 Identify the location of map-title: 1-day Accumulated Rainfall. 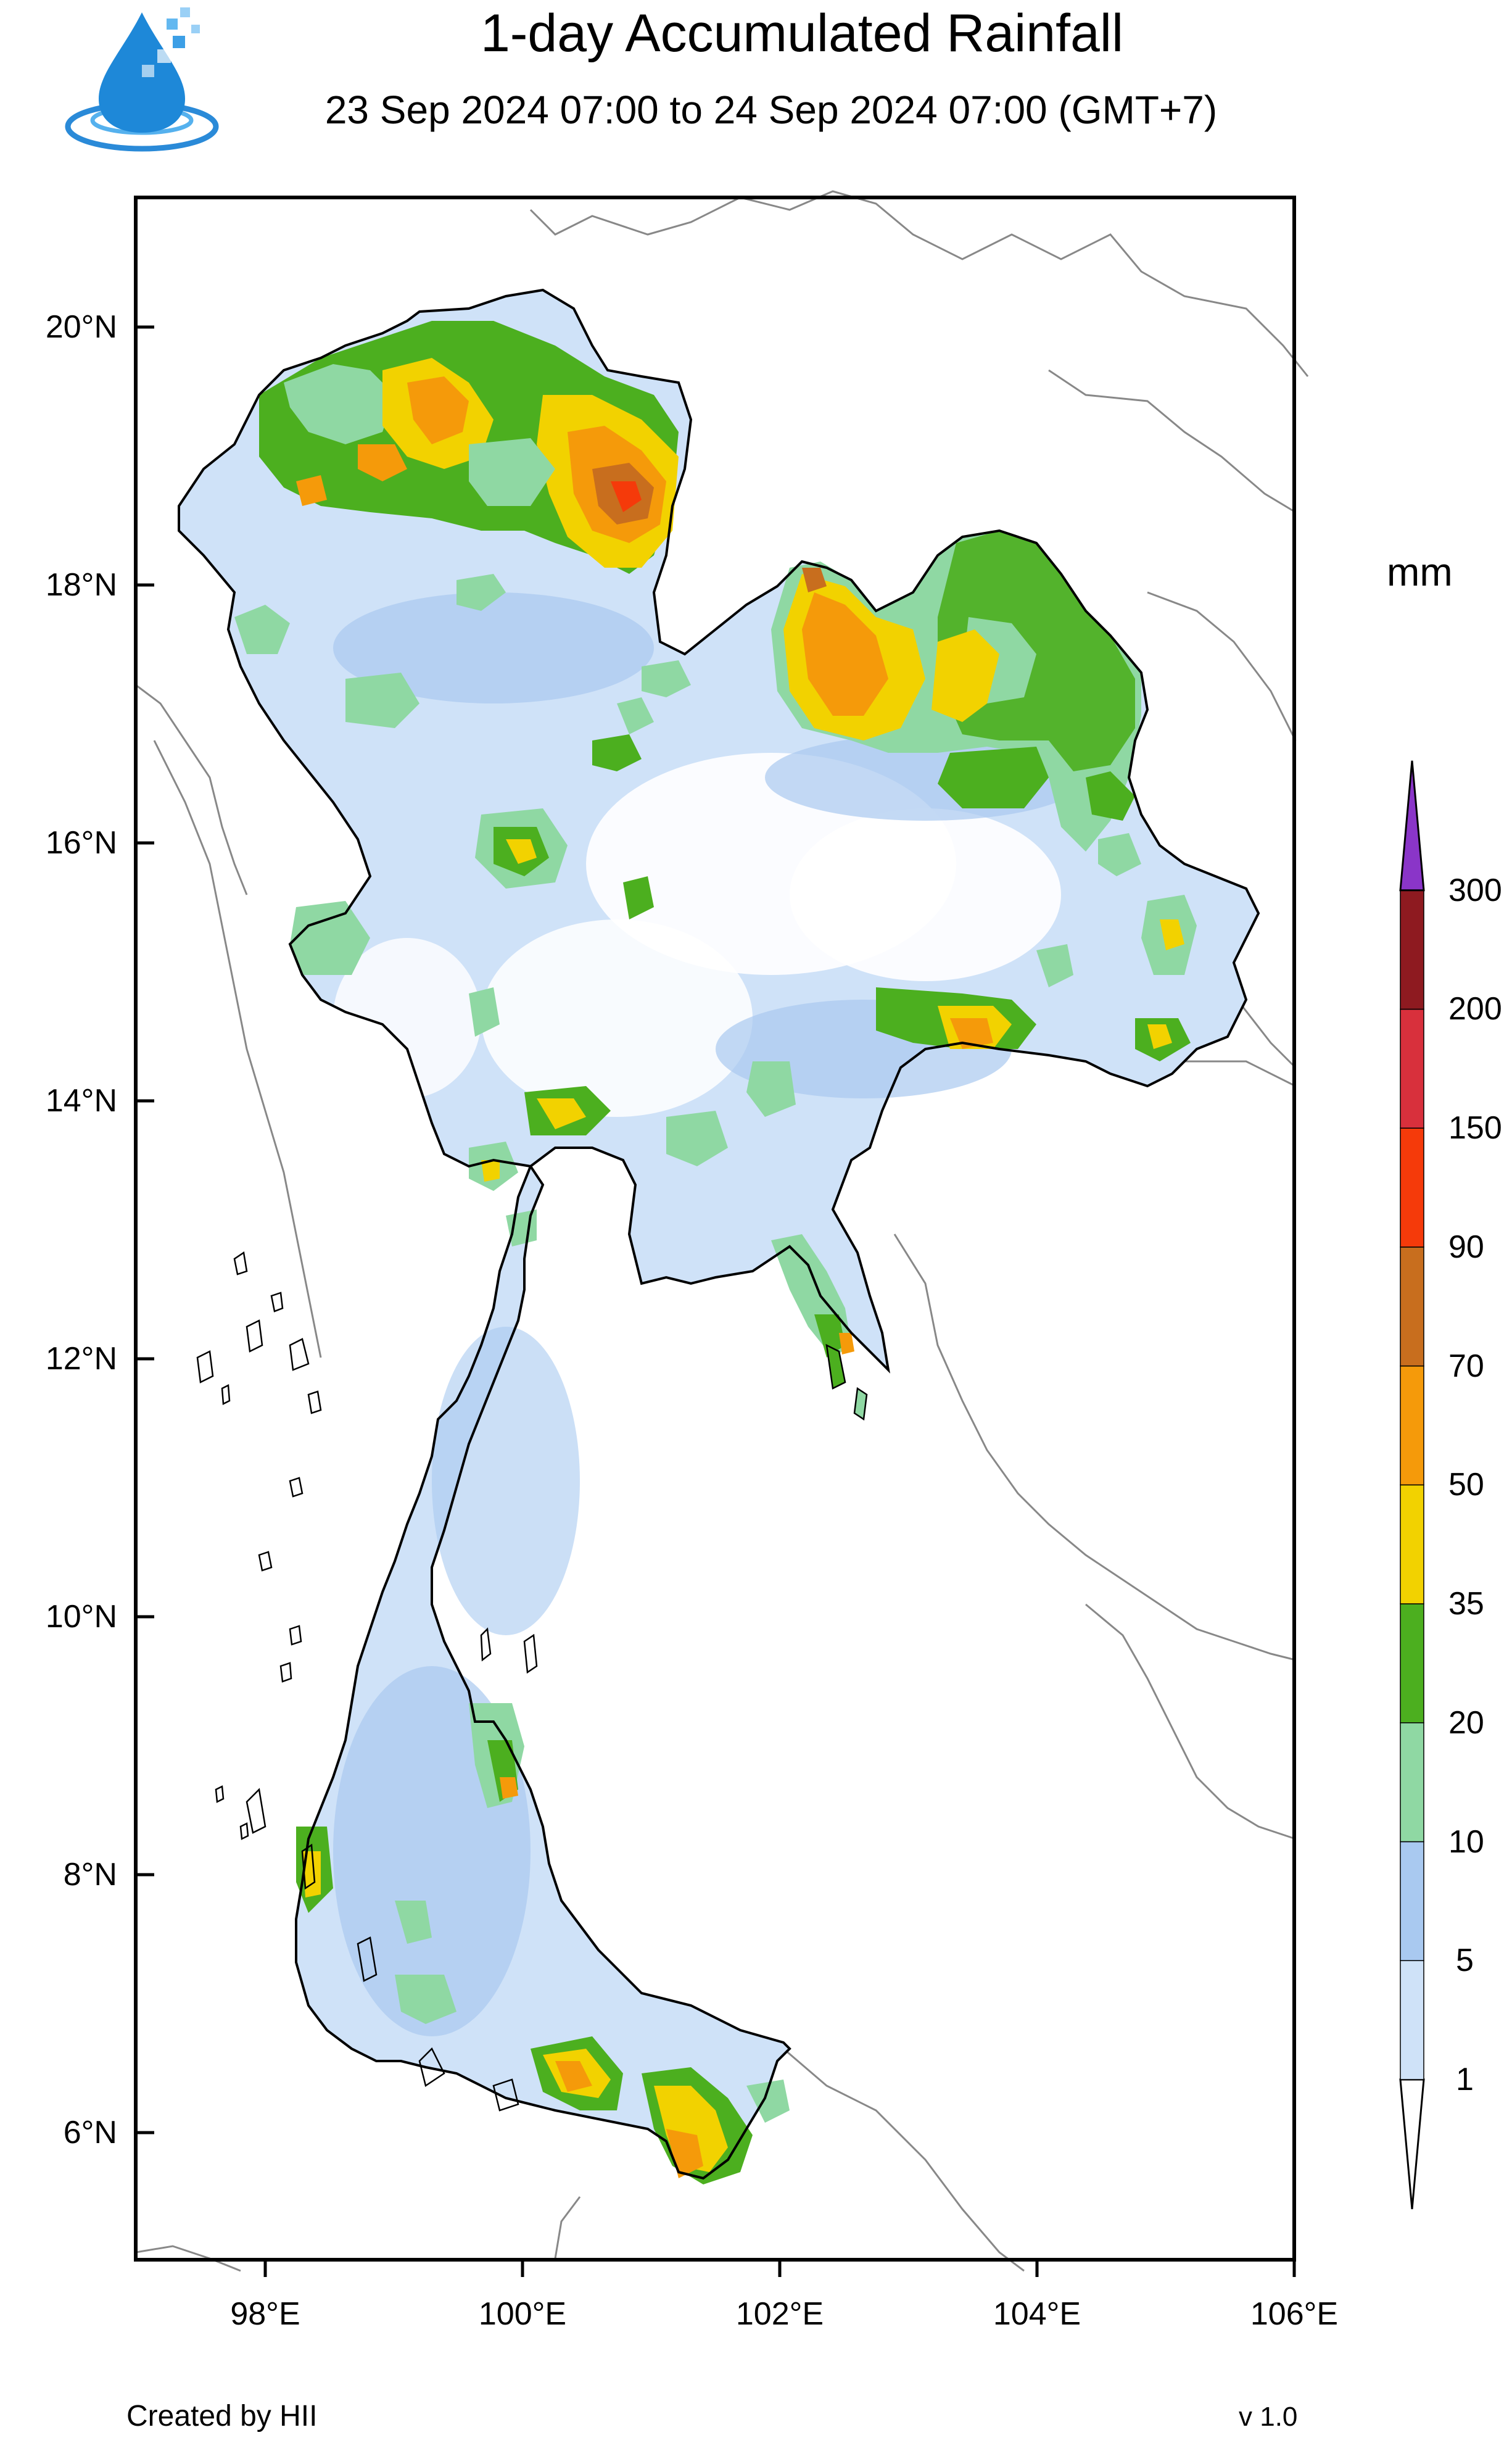
(802, 34).